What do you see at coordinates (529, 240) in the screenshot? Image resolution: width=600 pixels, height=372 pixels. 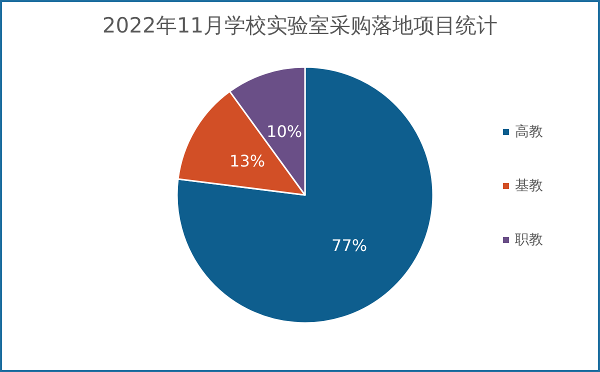 I see `legend-label: 职教` at bounding box center [529, 240].